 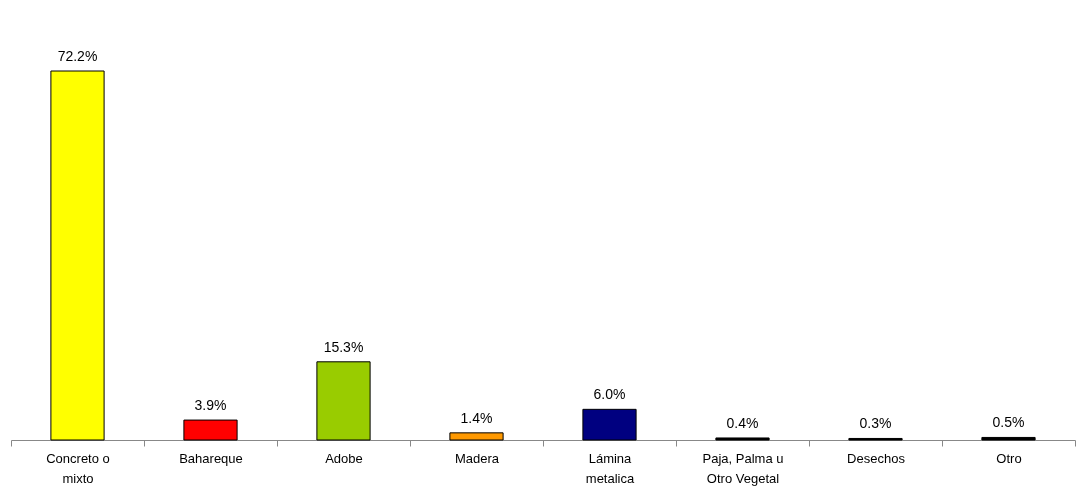 What do you see at coordinates (876, 458) in the screenshot?
I see `x-tick-label: Desechos` at bounding box center [876, 458].